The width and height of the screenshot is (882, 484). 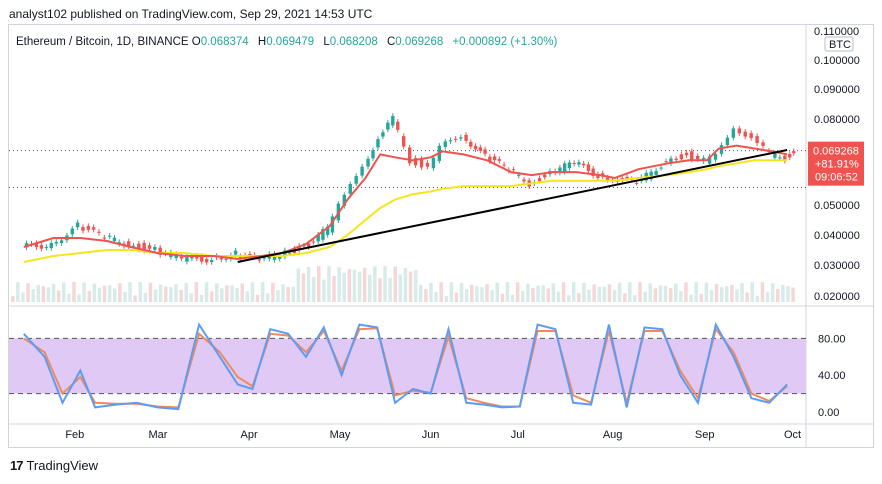 What do you see at coordinates (836, 163) in the screenshot?
I see `last-price-box` at bounding box center [836, 163].